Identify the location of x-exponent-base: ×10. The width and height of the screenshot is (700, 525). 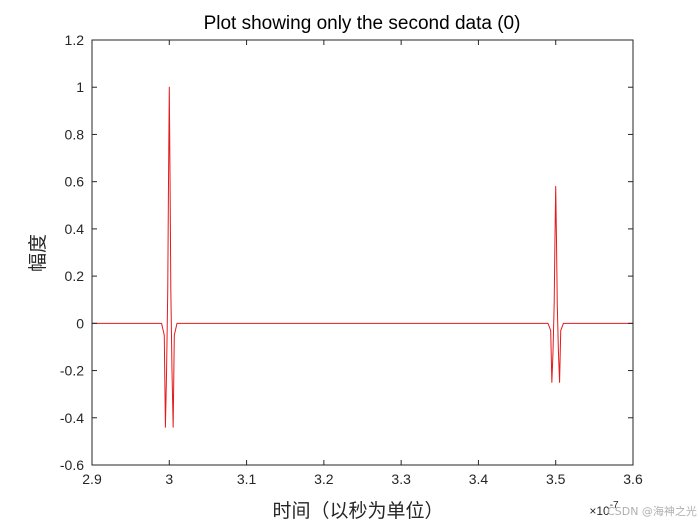
(599, 511).